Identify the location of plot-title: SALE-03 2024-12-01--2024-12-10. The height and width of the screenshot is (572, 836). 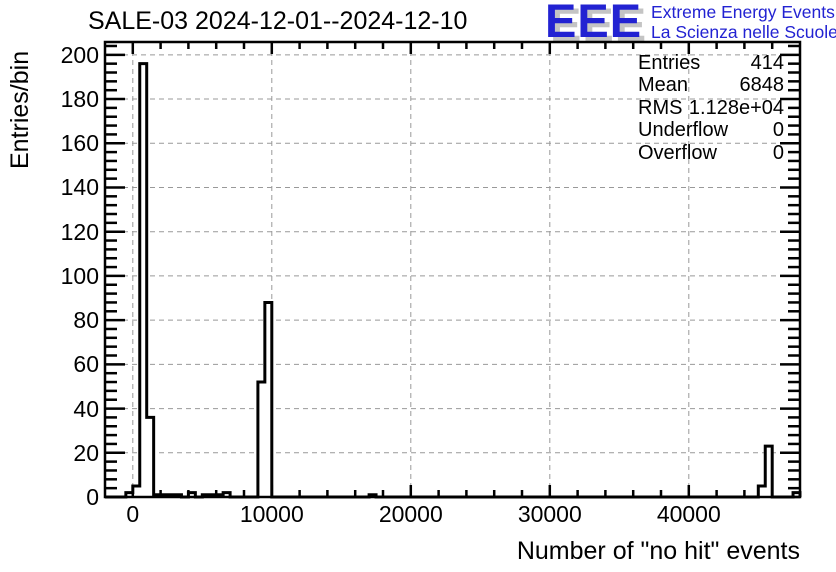
(278, 21).